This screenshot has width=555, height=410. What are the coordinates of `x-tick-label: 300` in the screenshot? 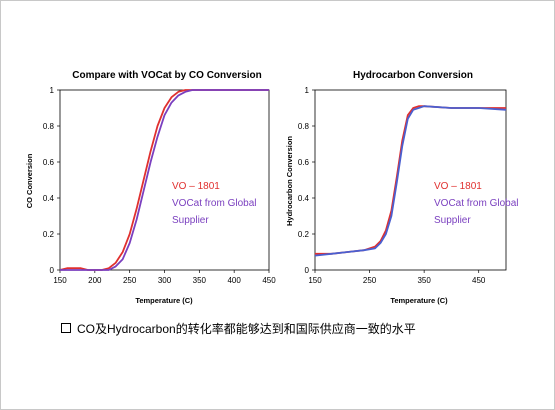 It's located at (165, 280).